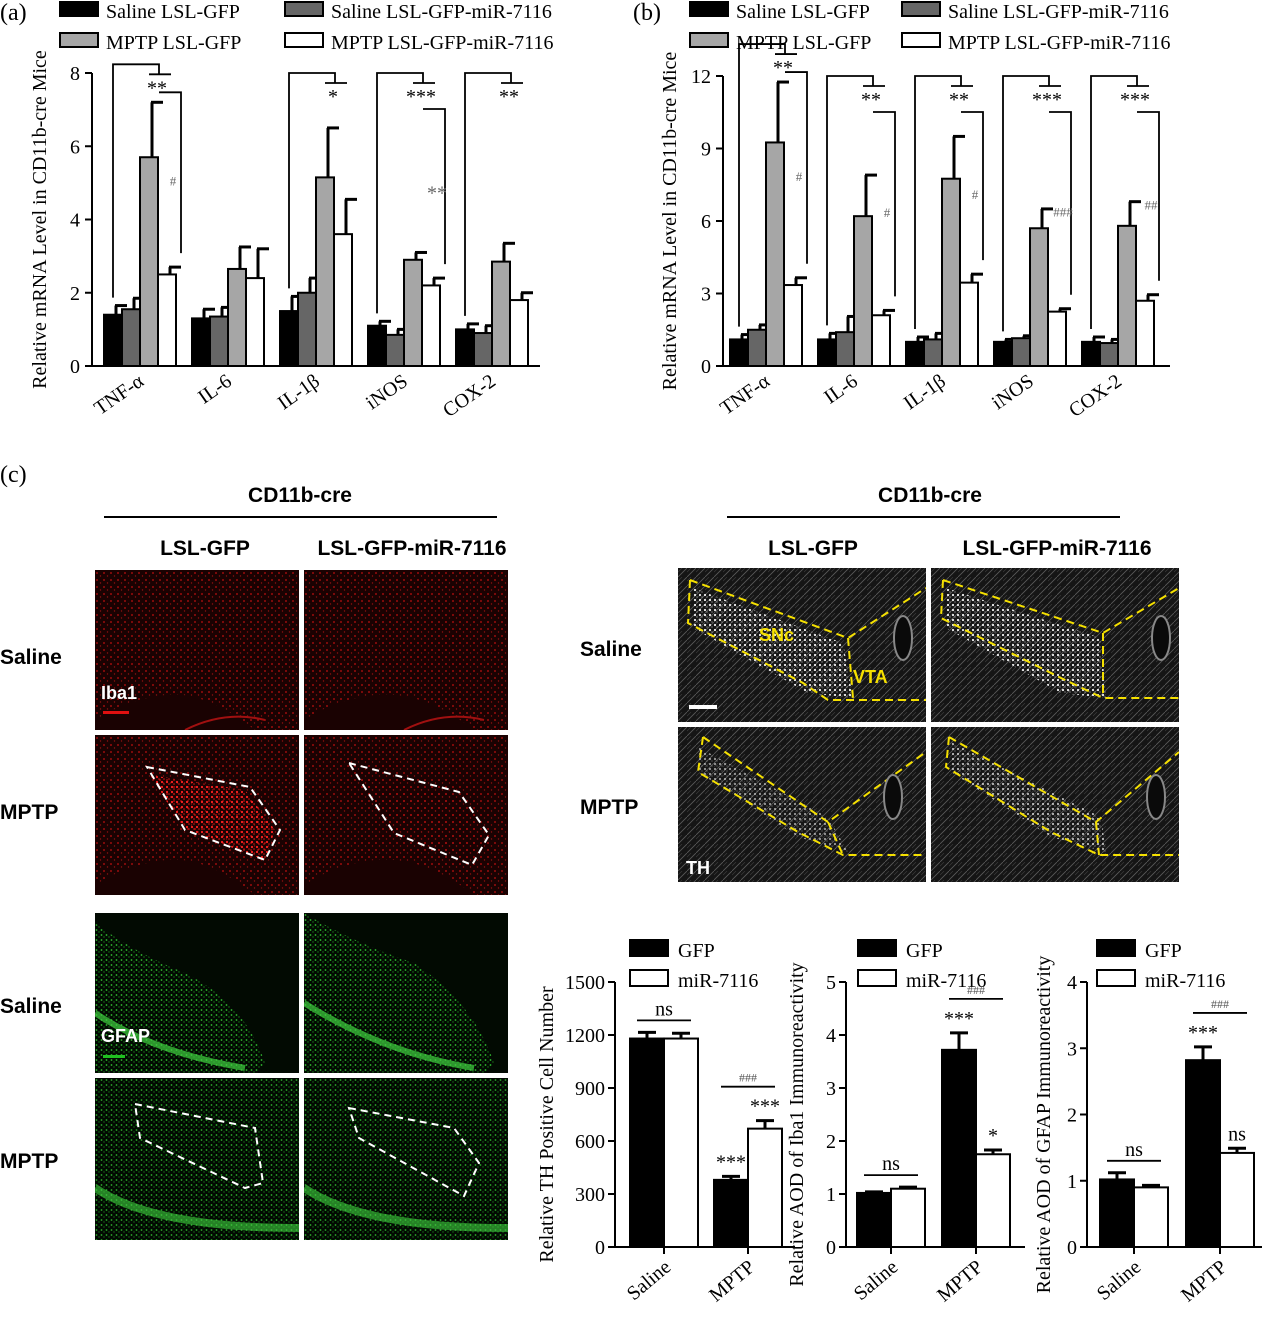 The height and width of the screenshot is (1321, 1265). I want to click on iba1-saline-mir-image, so click(406, 650).